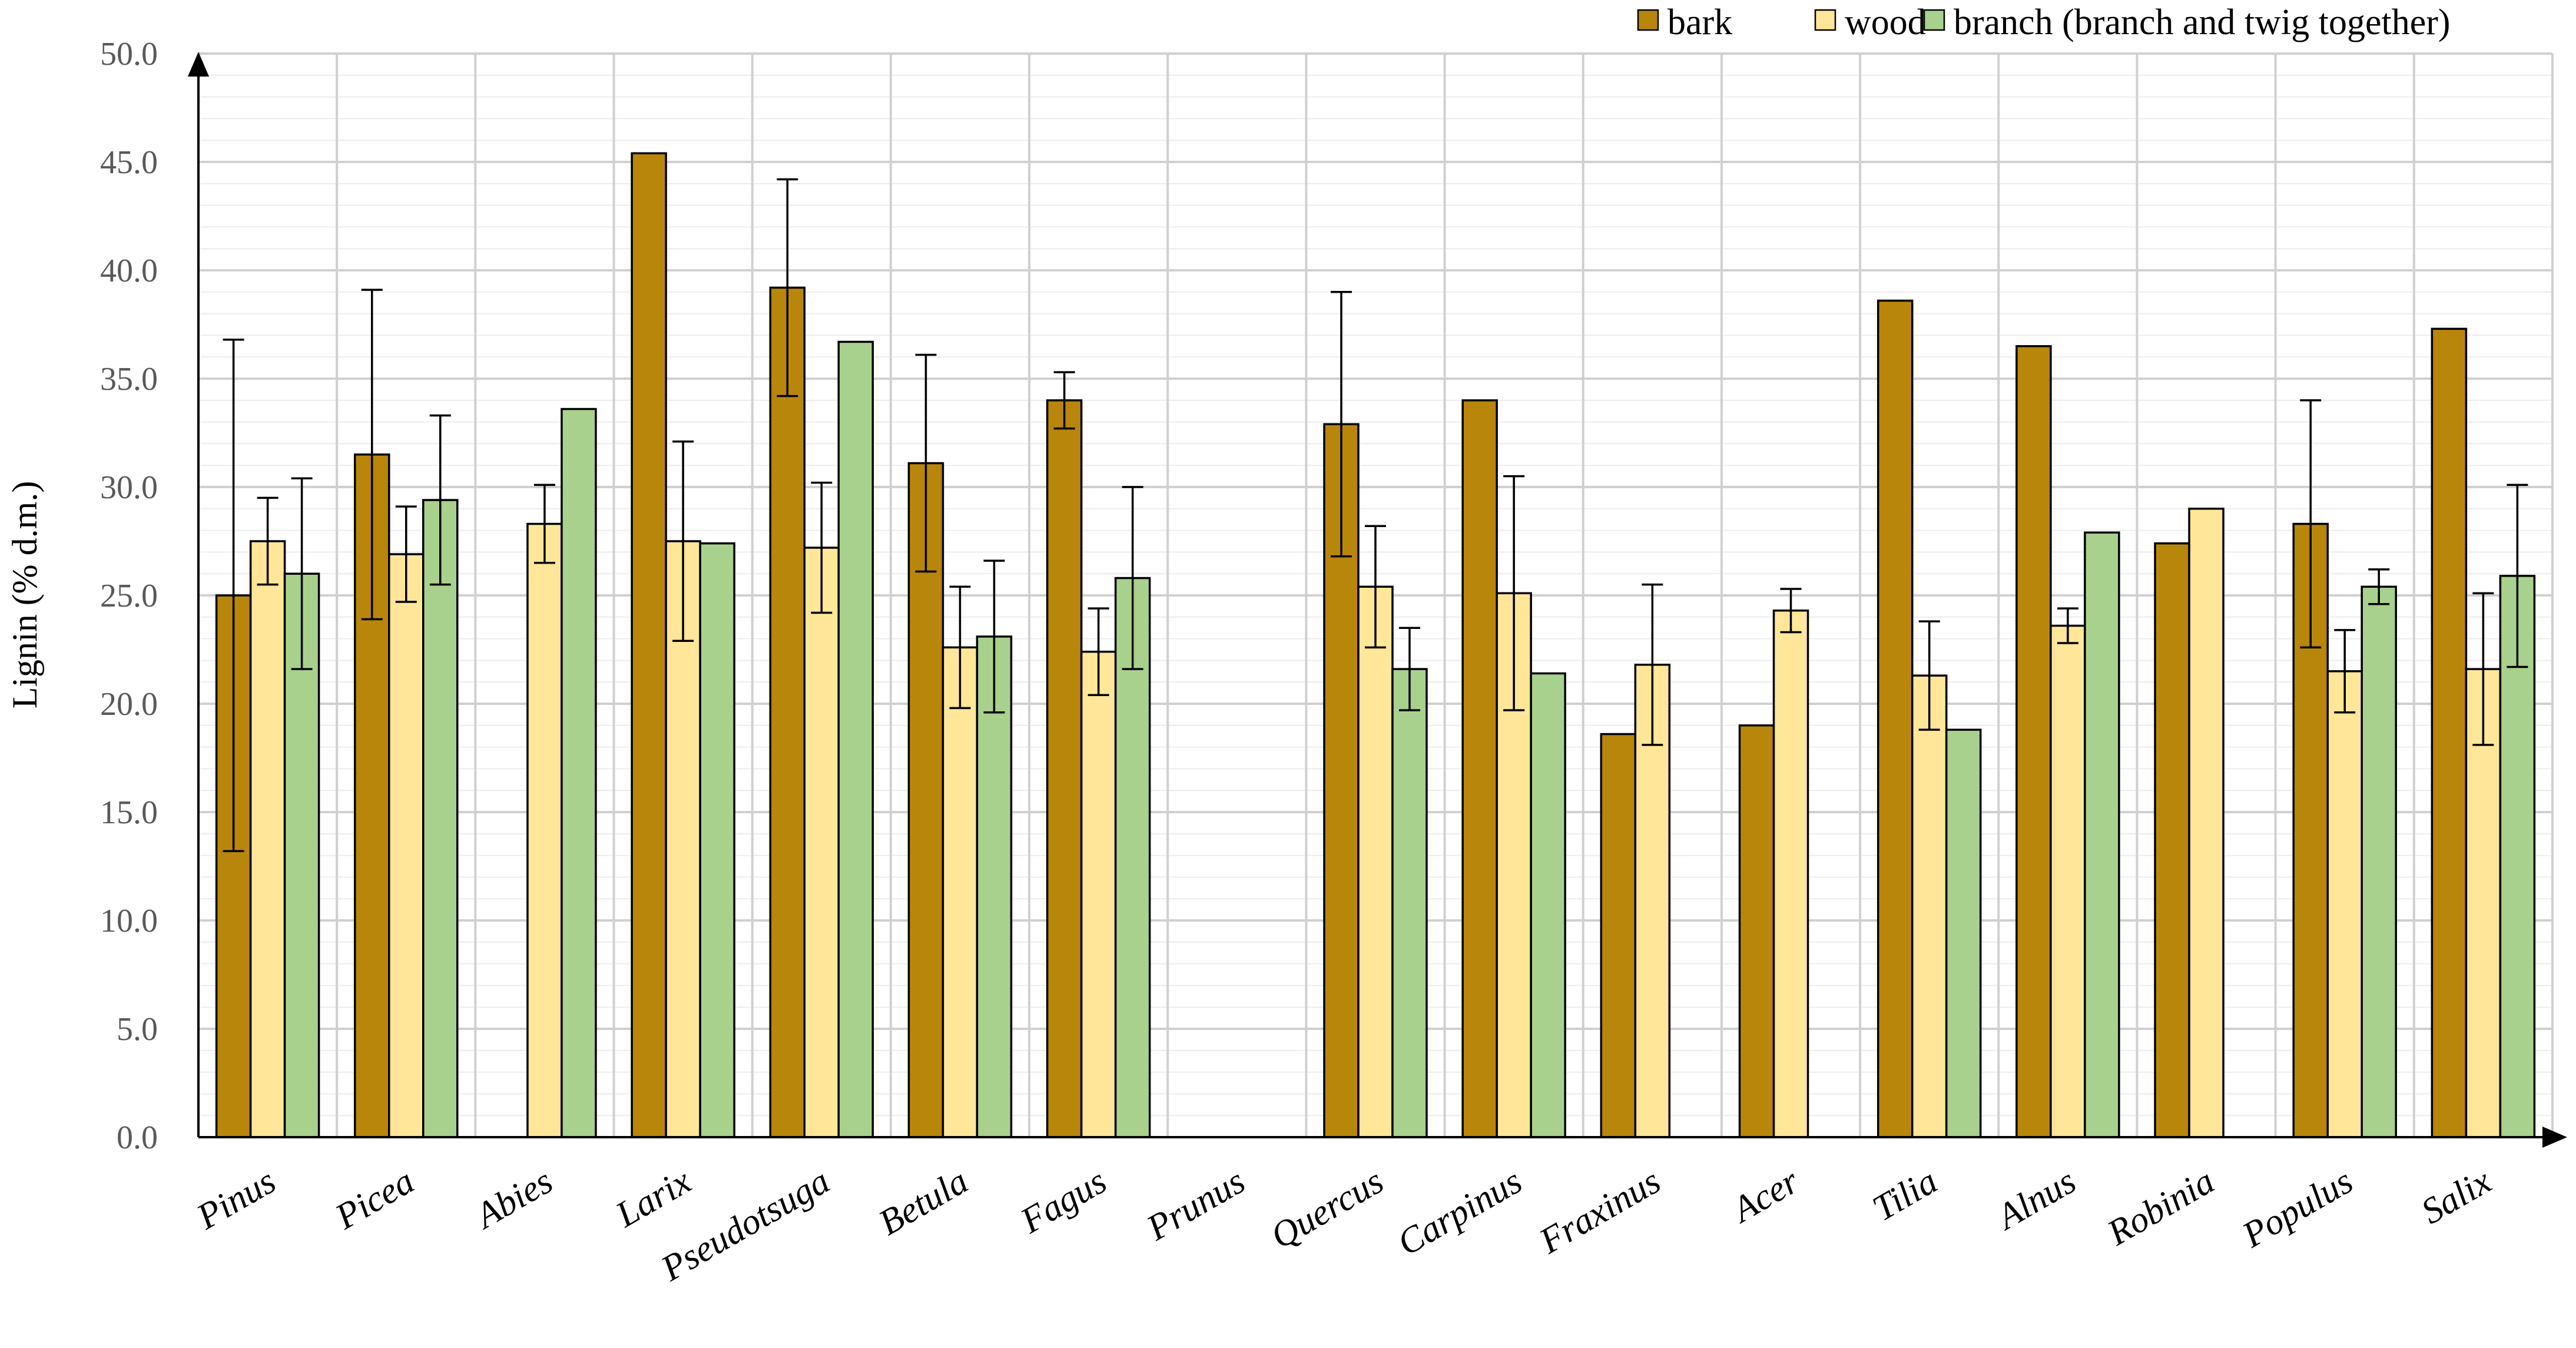 The width and height of the screenshot is (2576, 1348). What do you see at coordinates (2102, 835) in the screenshot?
I see `bar-branch-alnus` at bounding box center [2102, 835].